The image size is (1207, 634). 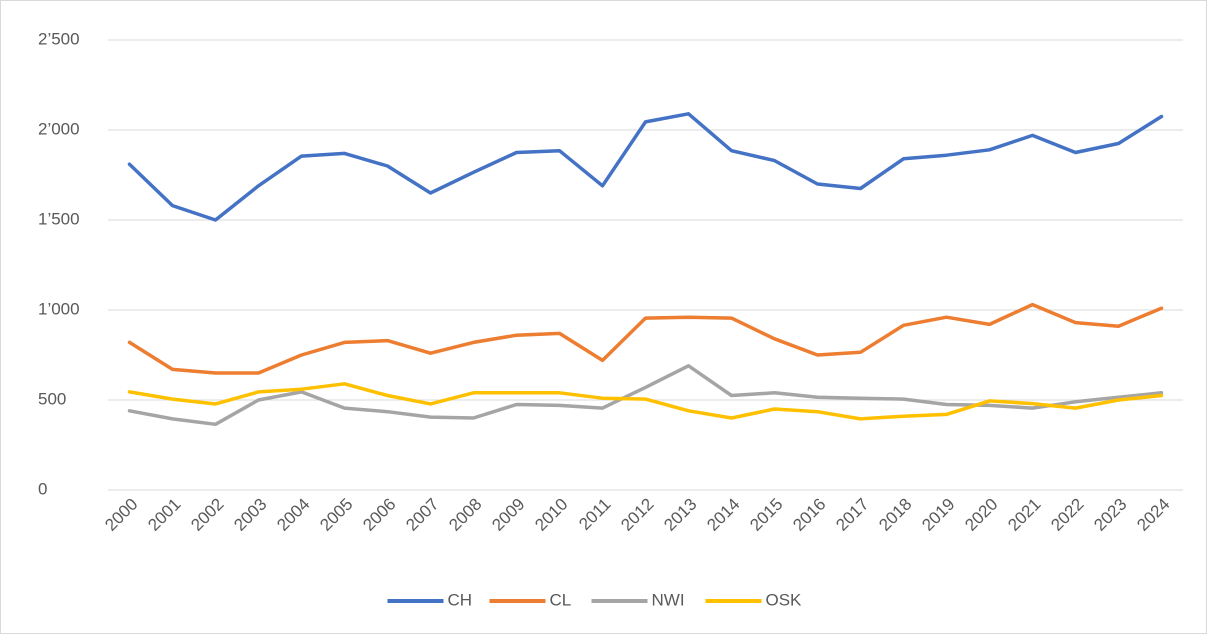 What do you see at coordinates (42, 488) in the screenshot?
I see `y-tick-label: 0` at bounding box center [42, 488].